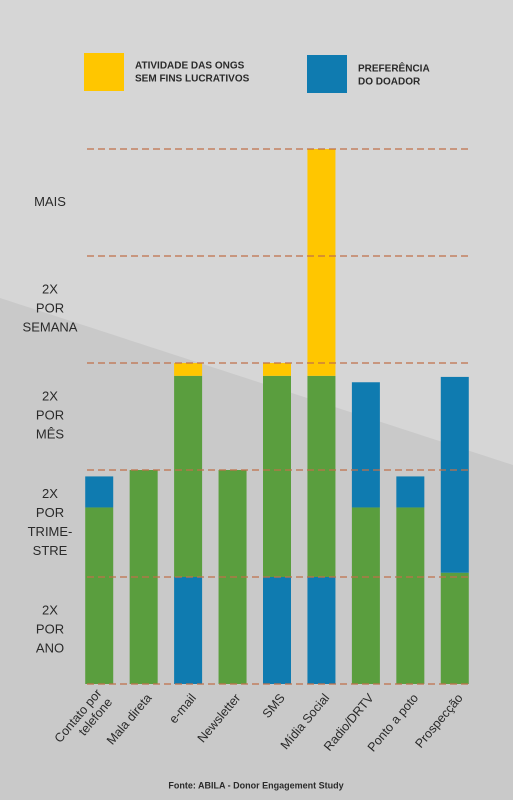  I want to click on y-tick-label: 2X POR SEMANA, so click(50, 308).